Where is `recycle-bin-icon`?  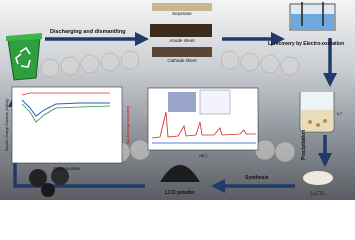
recycle-bin-icon is located at coordinates (24, 57).